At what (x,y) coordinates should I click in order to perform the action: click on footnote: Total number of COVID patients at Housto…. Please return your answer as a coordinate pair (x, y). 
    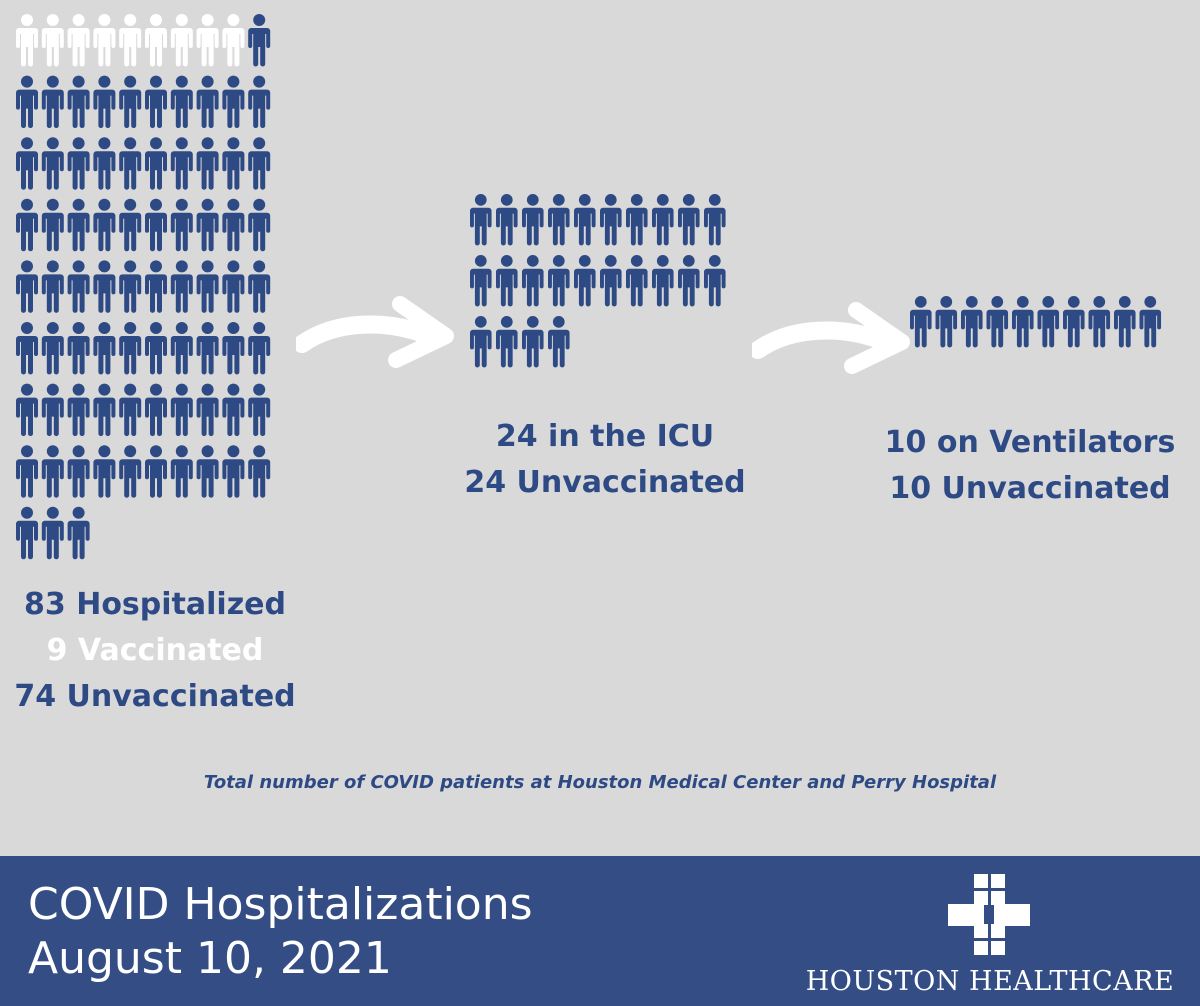
    Looking at the image, I should click on (600, 782).